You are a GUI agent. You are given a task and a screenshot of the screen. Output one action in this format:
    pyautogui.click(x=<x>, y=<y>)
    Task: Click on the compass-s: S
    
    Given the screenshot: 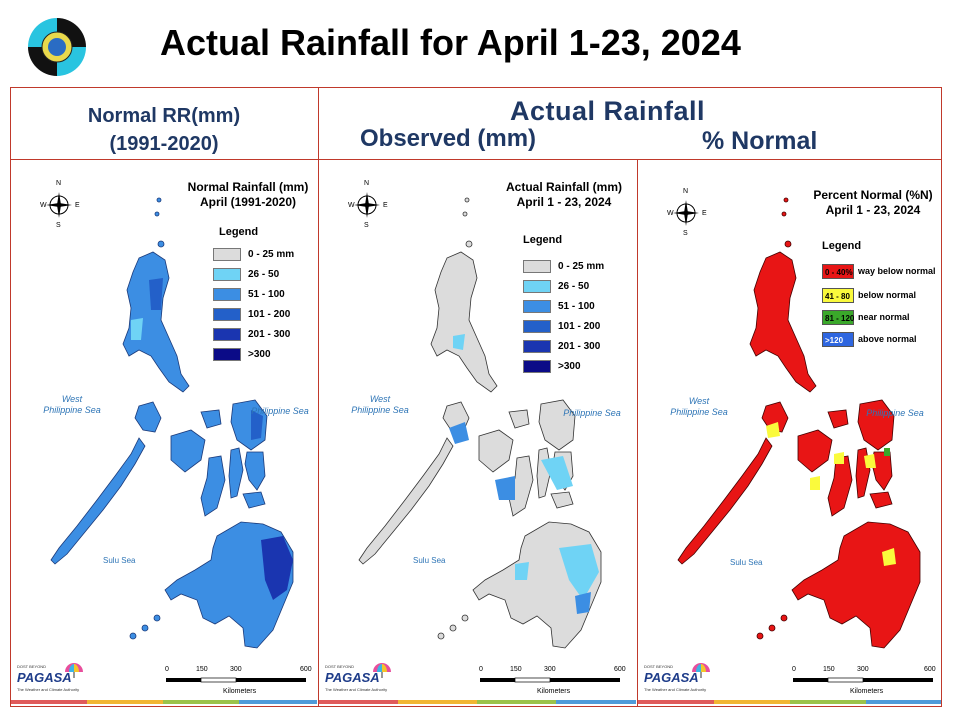 What is the action you would take?
    pyautogui.click(x=58, y=225)
    